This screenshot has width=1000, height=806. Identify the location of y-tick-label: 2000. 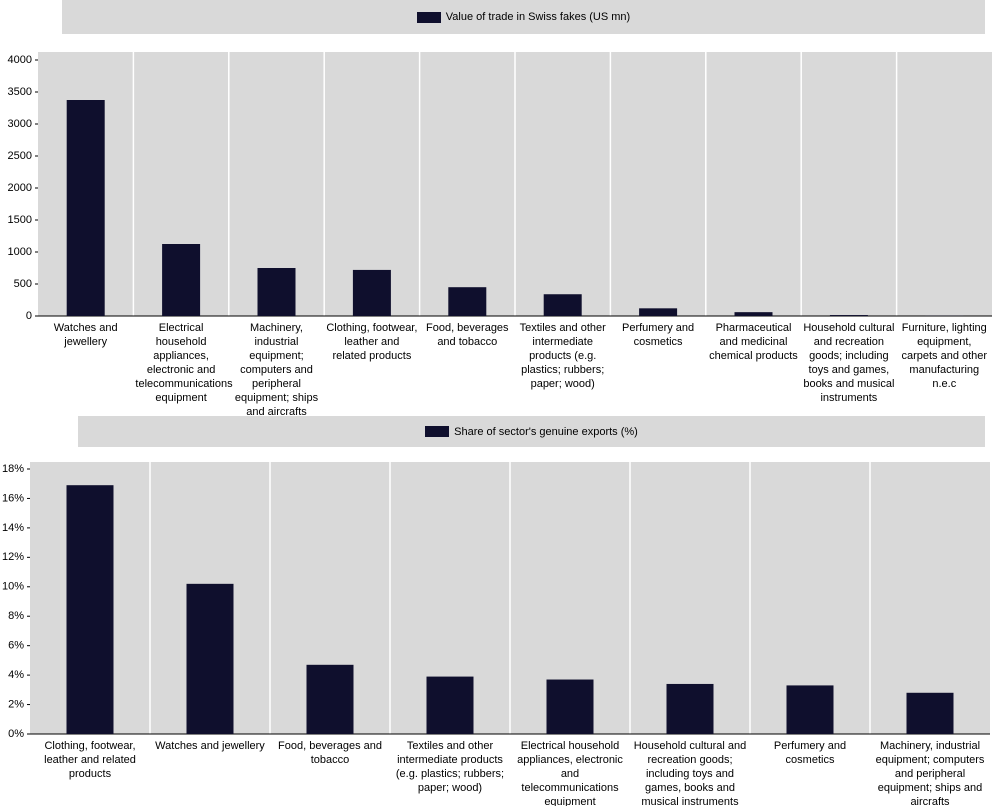
(20, 188).